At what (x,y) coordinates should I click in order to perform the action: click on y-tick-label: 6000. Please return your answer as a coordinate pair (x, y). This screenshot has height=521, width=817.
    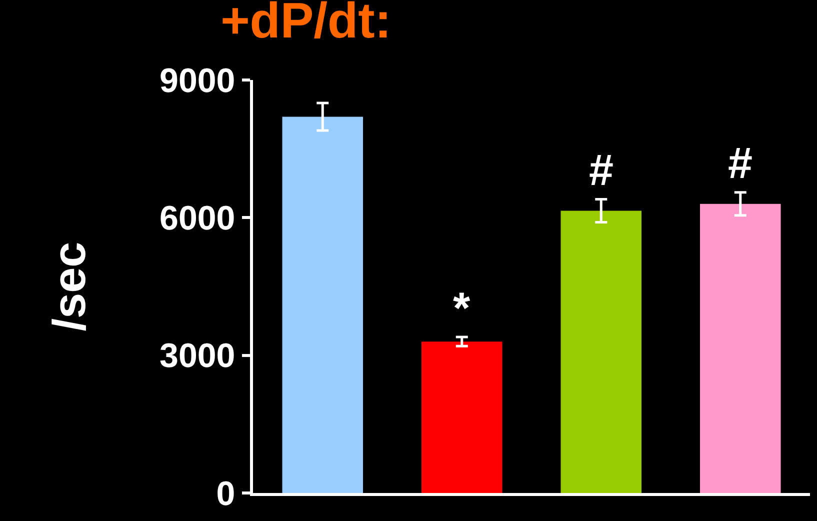
    Looking at the image, I should click on (198, 219).